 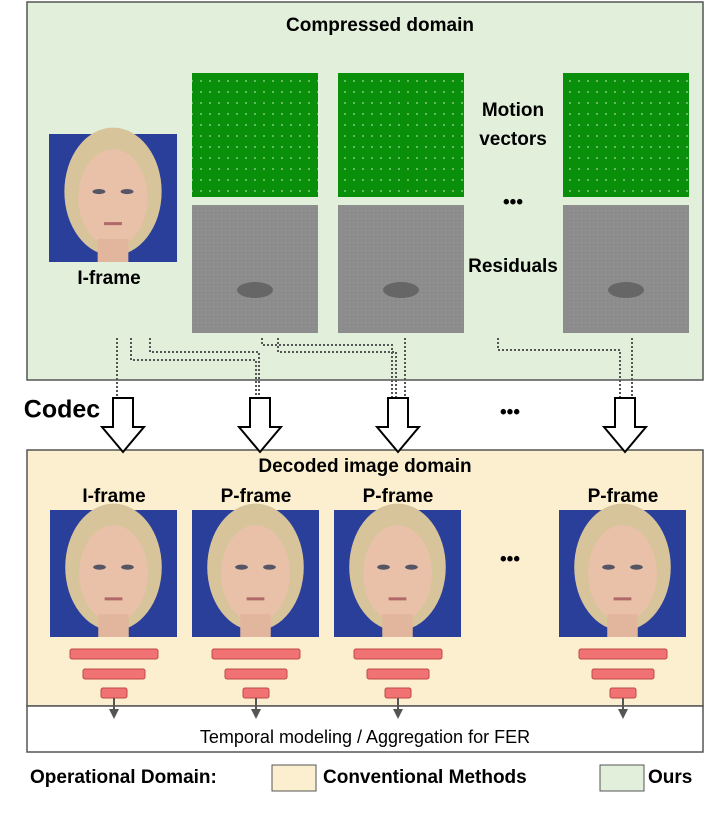 What do you see at coordinates (374, 368) in the screenshot?
I see `connectors` at bounding box center [374, 368].